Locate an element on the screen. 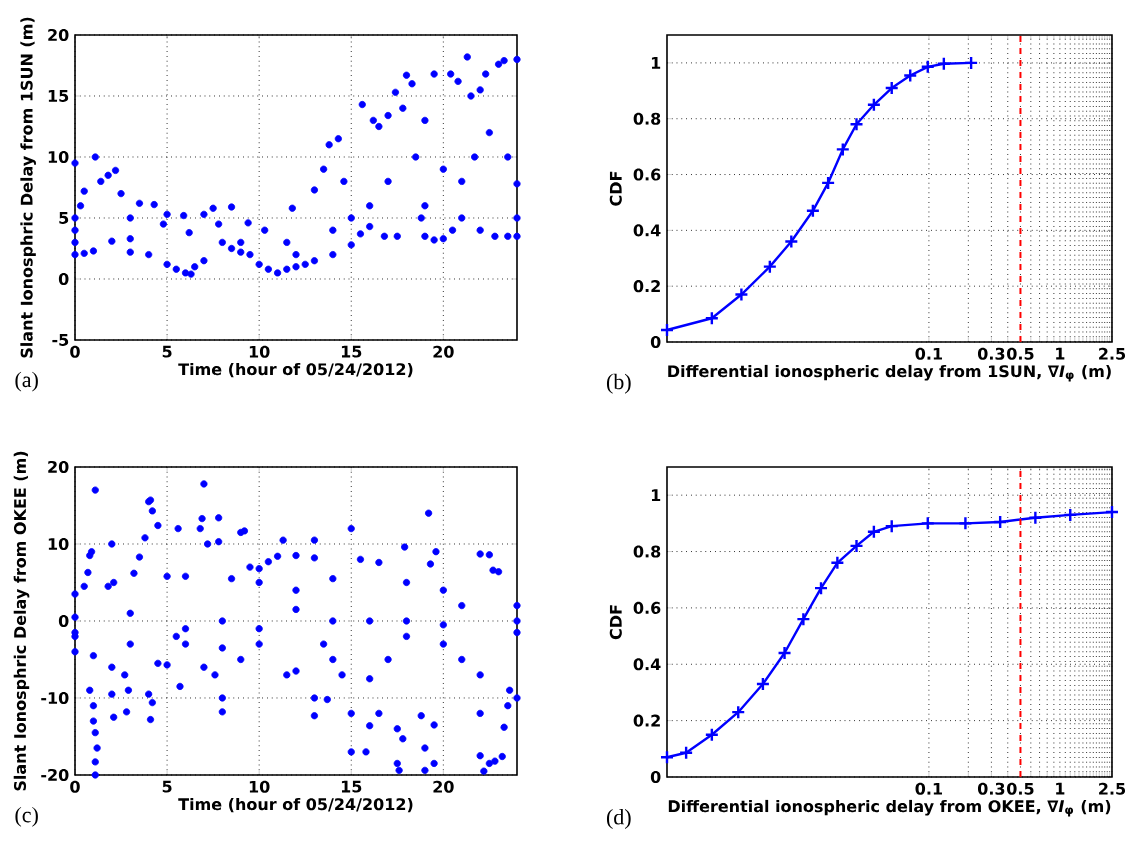 This screenshot has height=841, width=1137. text: (c) is located at coordinates (26, 816).